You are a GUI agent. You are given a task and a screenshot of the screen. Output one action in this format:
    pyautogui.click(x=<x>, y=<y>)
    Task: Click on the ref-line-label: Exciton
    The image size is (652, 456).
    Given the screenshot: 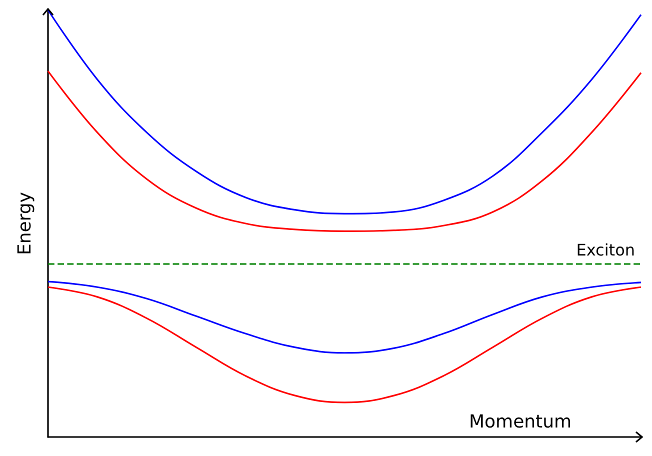 What is the action you would take?
    pyautogui.click(x=605, y=250)
    